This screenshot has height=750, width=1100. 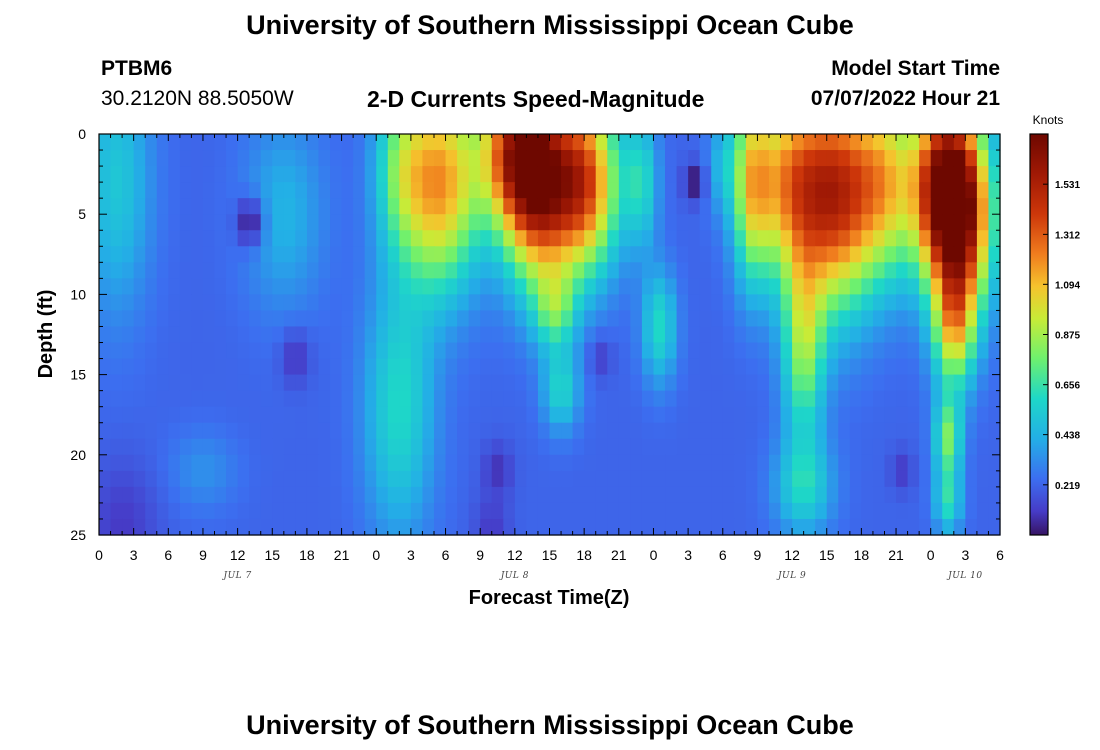 What do you see at coordinates (78, 375) in the screenshot?
I see `y-tick-label: 15` at bounding box center [78, 375].